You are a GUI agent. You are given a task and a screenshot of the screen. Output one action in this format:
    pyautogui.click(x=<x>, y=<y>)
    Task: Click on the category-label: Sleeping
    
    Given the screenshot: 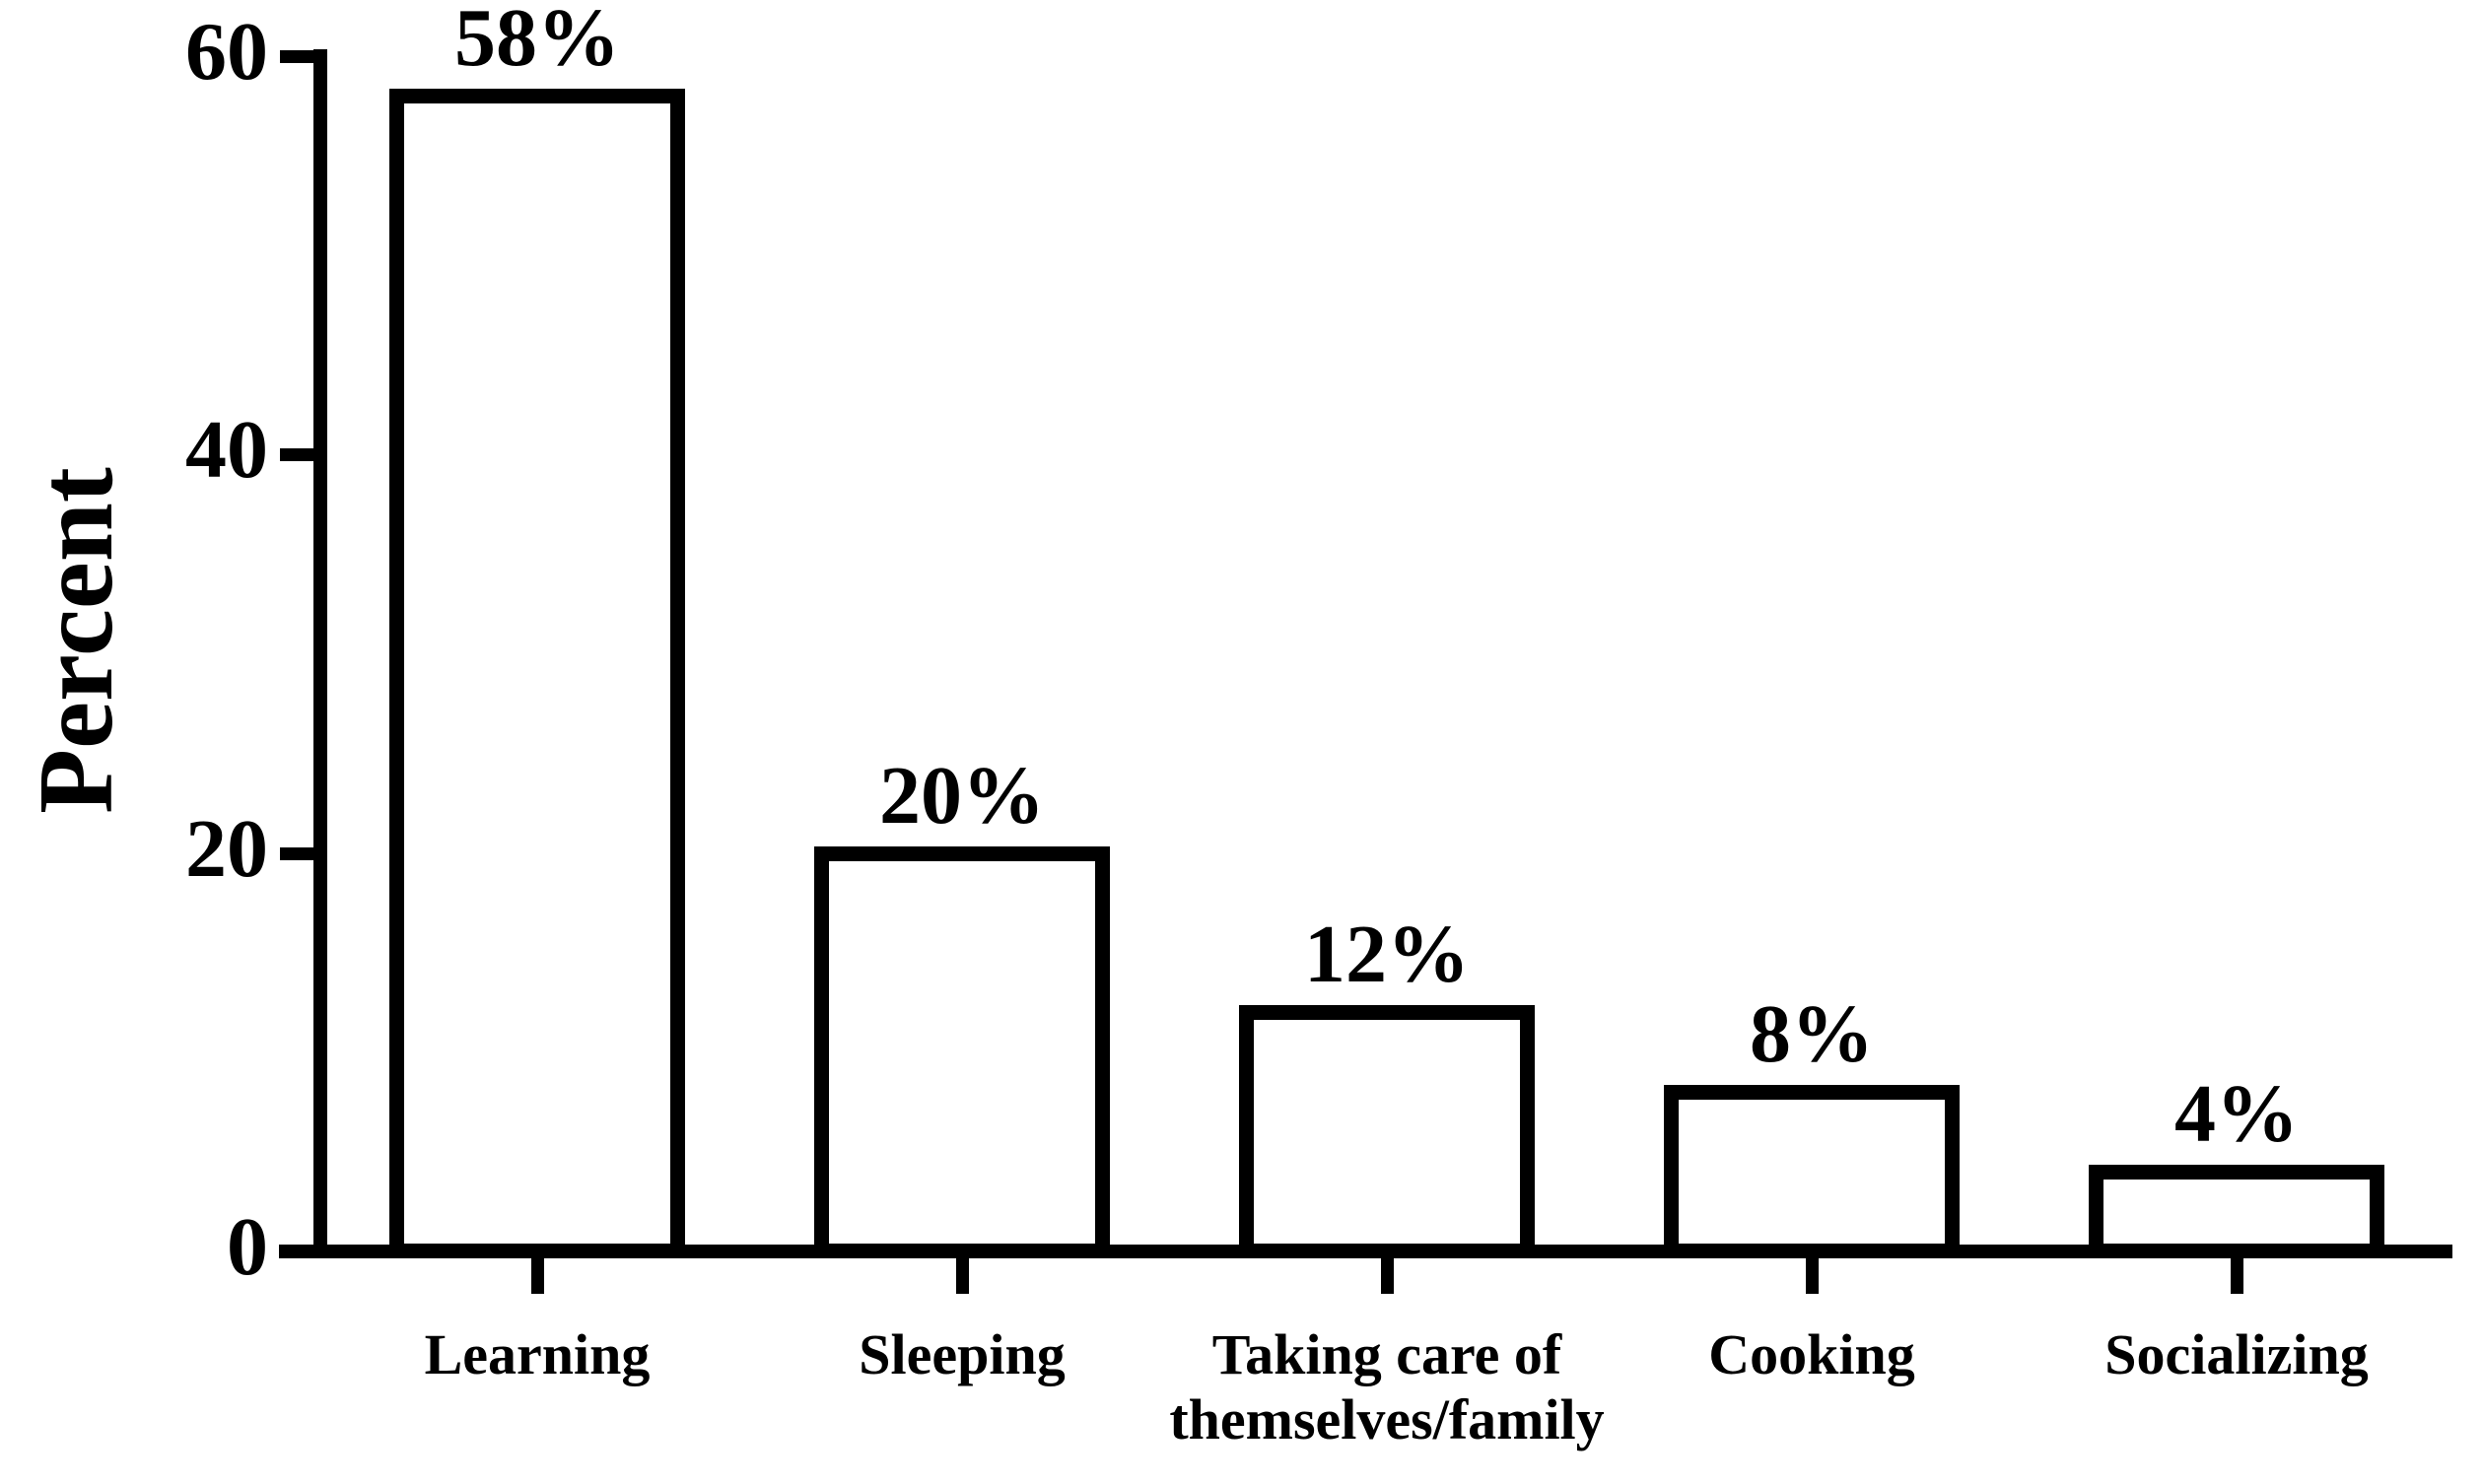 What is the action you would take?
    pyautogui.click(x=962, y=1354)
    